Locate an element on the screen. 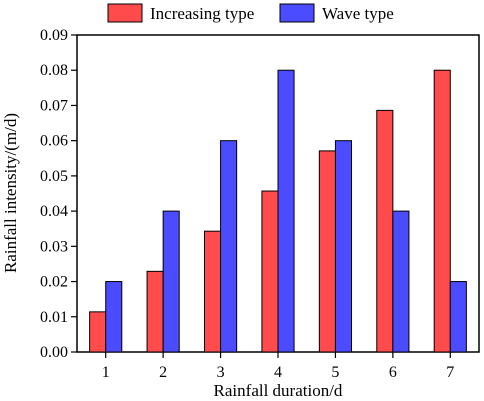 Image resolution: width=484 pixels, height=401 pixels. x-tick-label: 2 is located at coordinates (163, 372).